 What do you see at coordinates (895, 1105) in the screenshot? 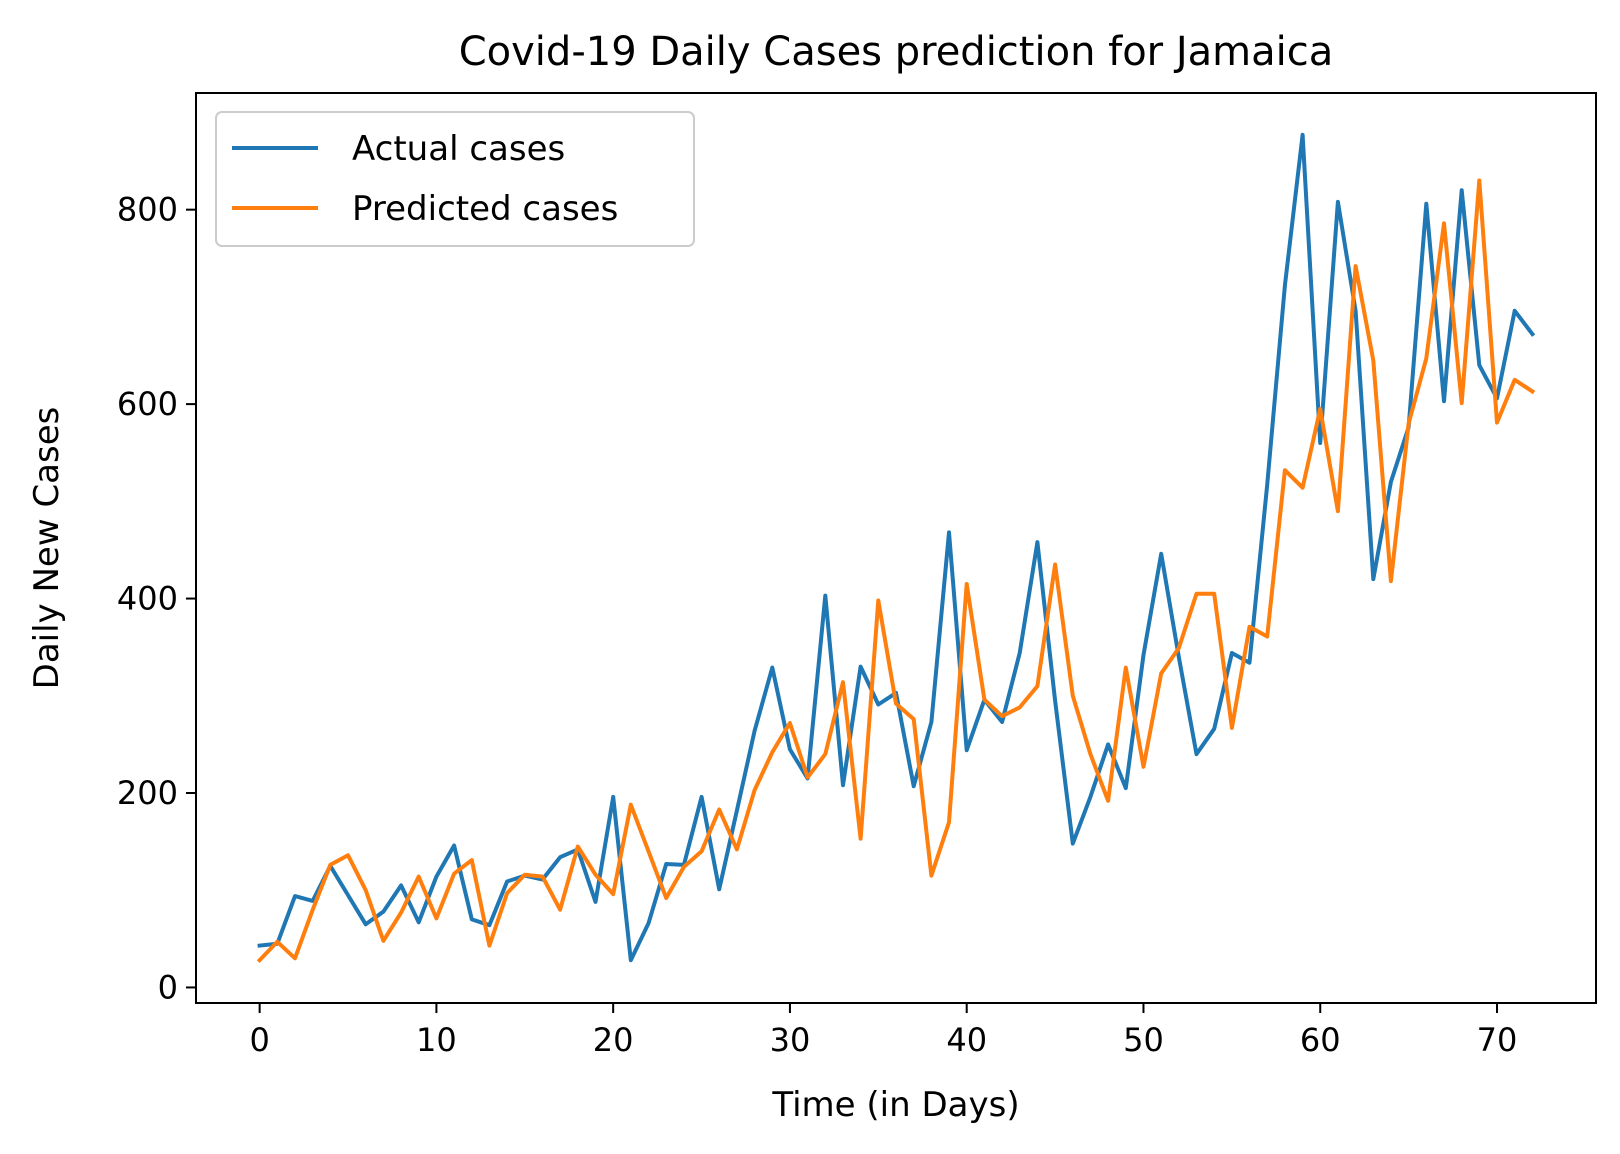
I see `x-axis-label: Time (in Days)` at bounding box center [895, 1105].